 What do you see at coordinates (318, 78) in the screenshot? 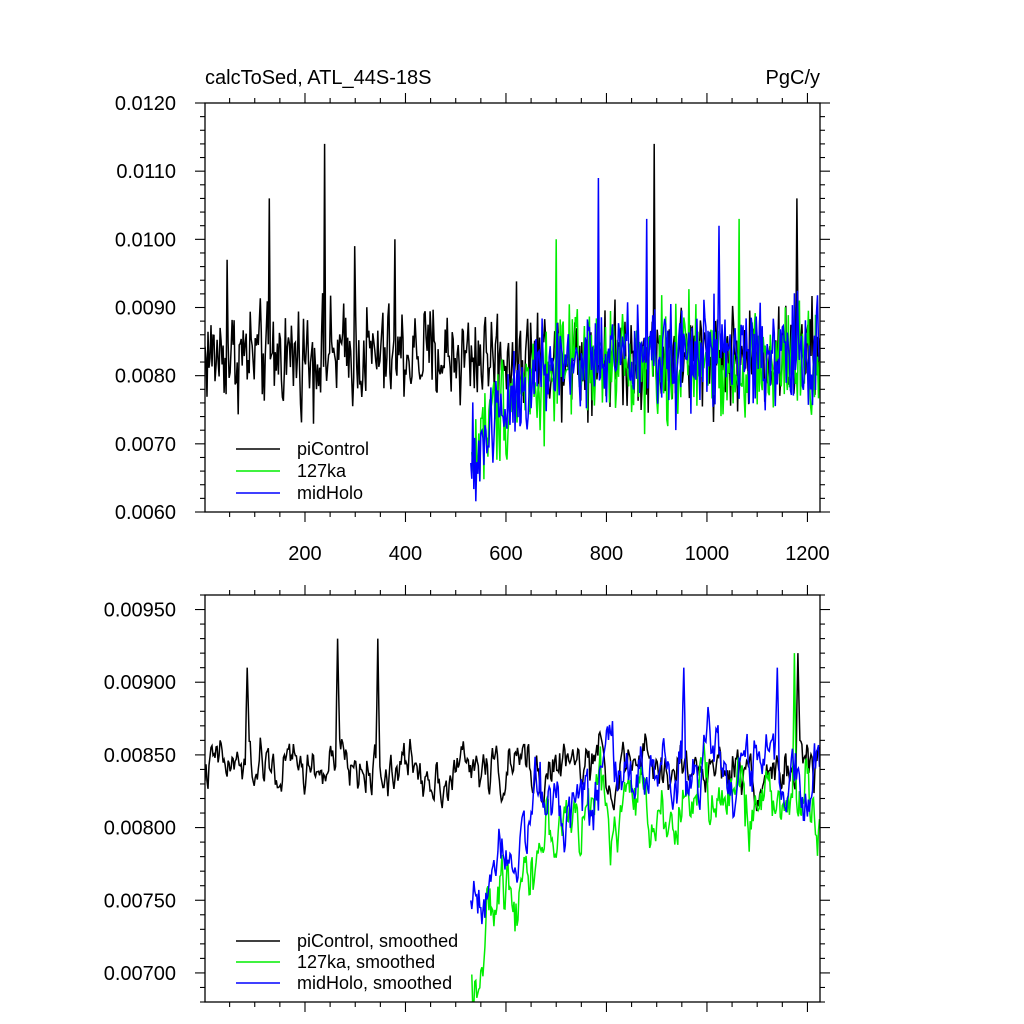
I see `chart-title: calcToSed, ATL_44S-18S` at bounding box center [318, 78].